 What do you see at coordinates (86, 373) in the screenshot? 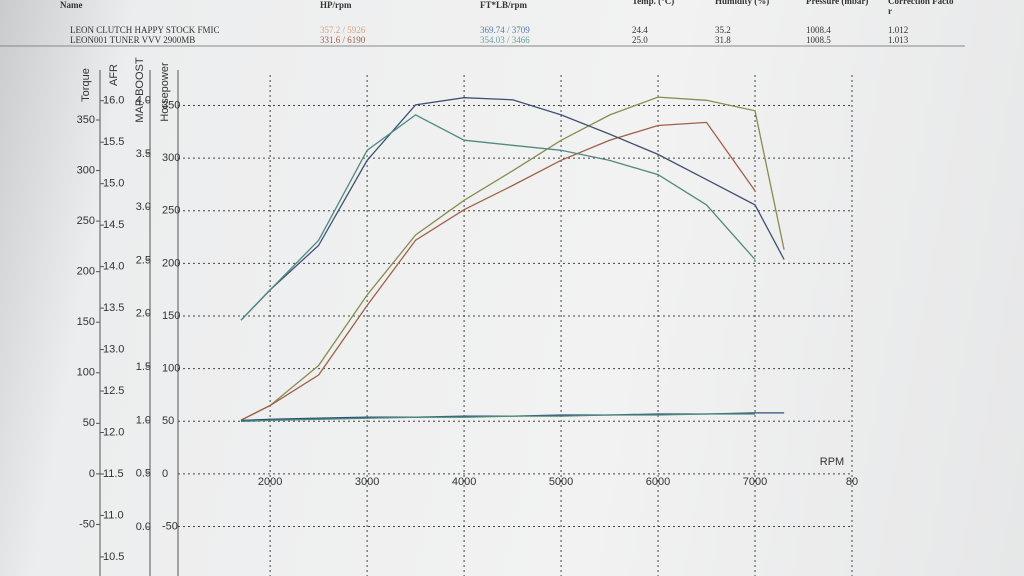
I see `y2ticks-label: 100` at bounding box center [86, 373].